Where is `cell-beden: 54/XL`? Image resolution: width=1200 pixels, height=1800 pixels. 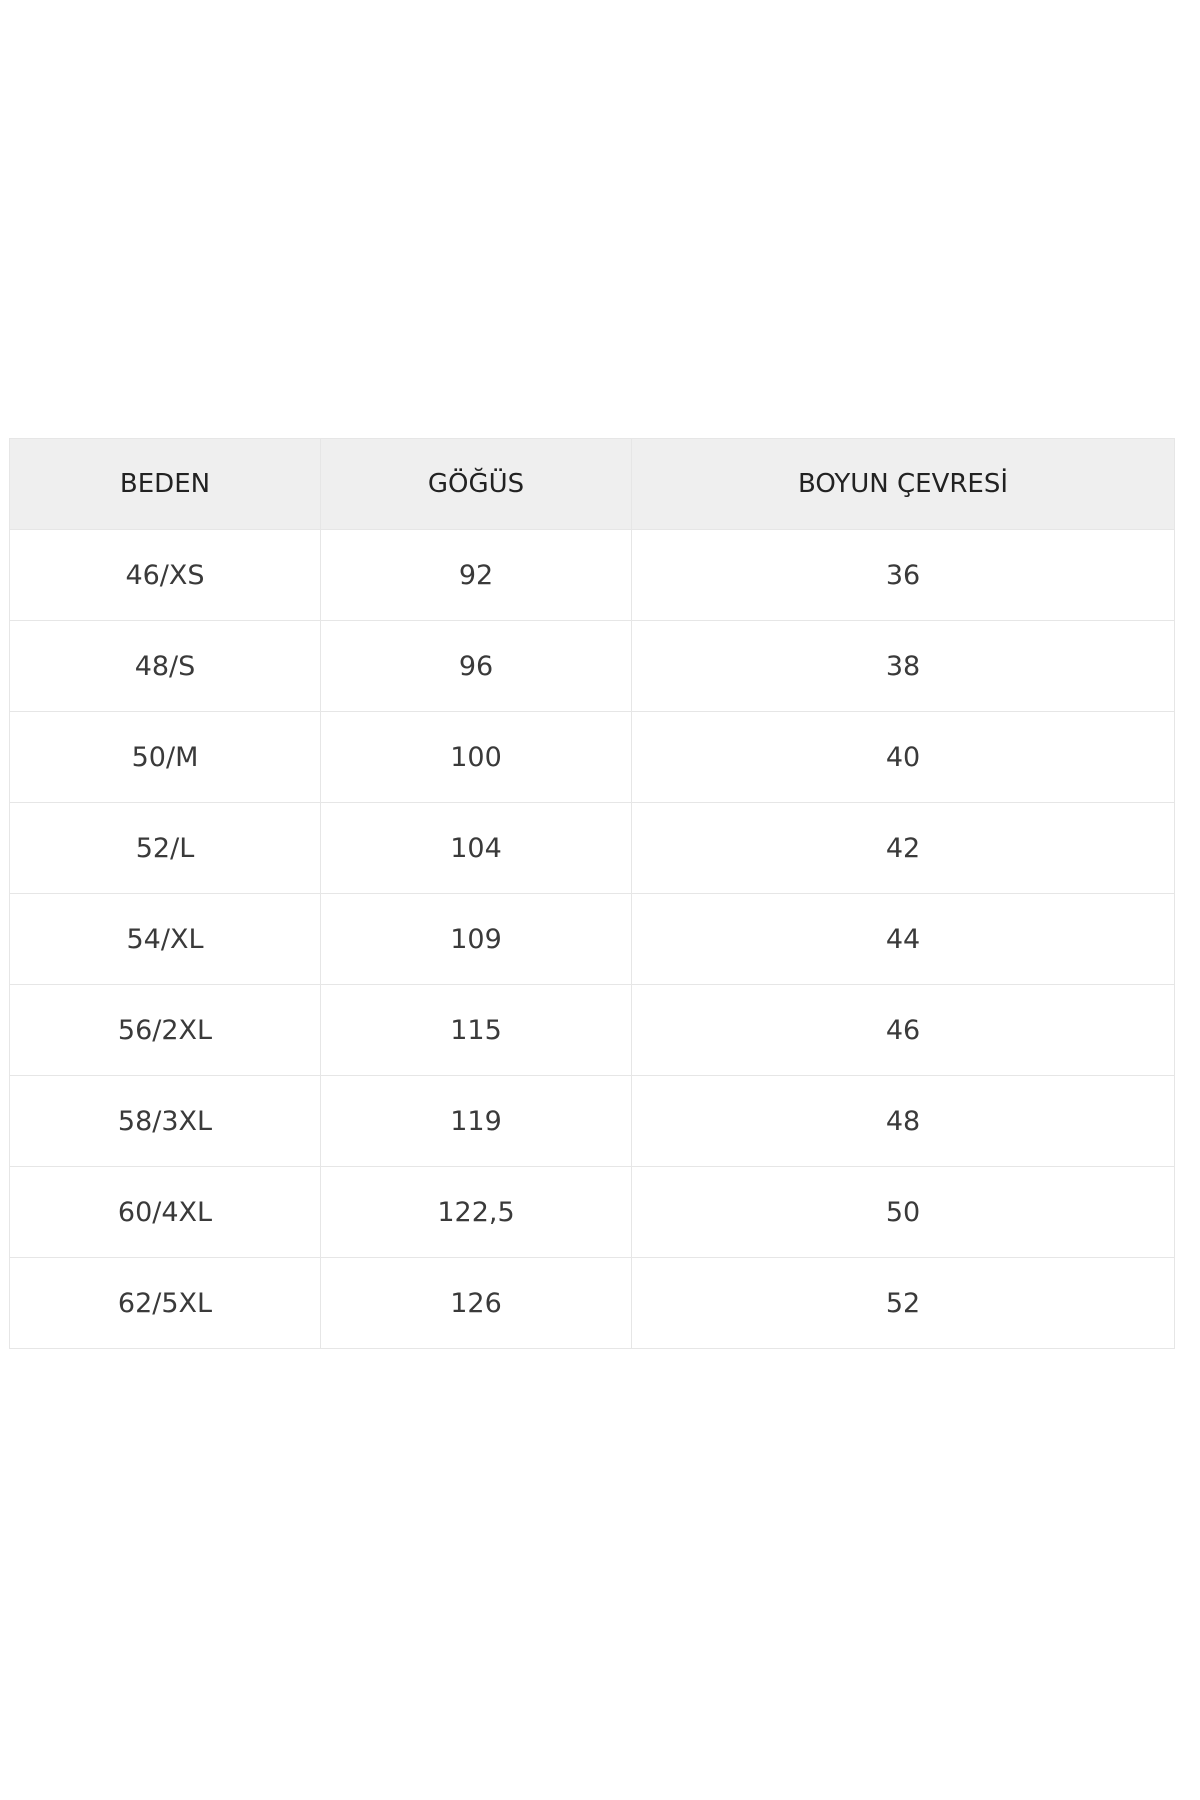 cell-beden: 54/XL is located at coordinates (165, 939).